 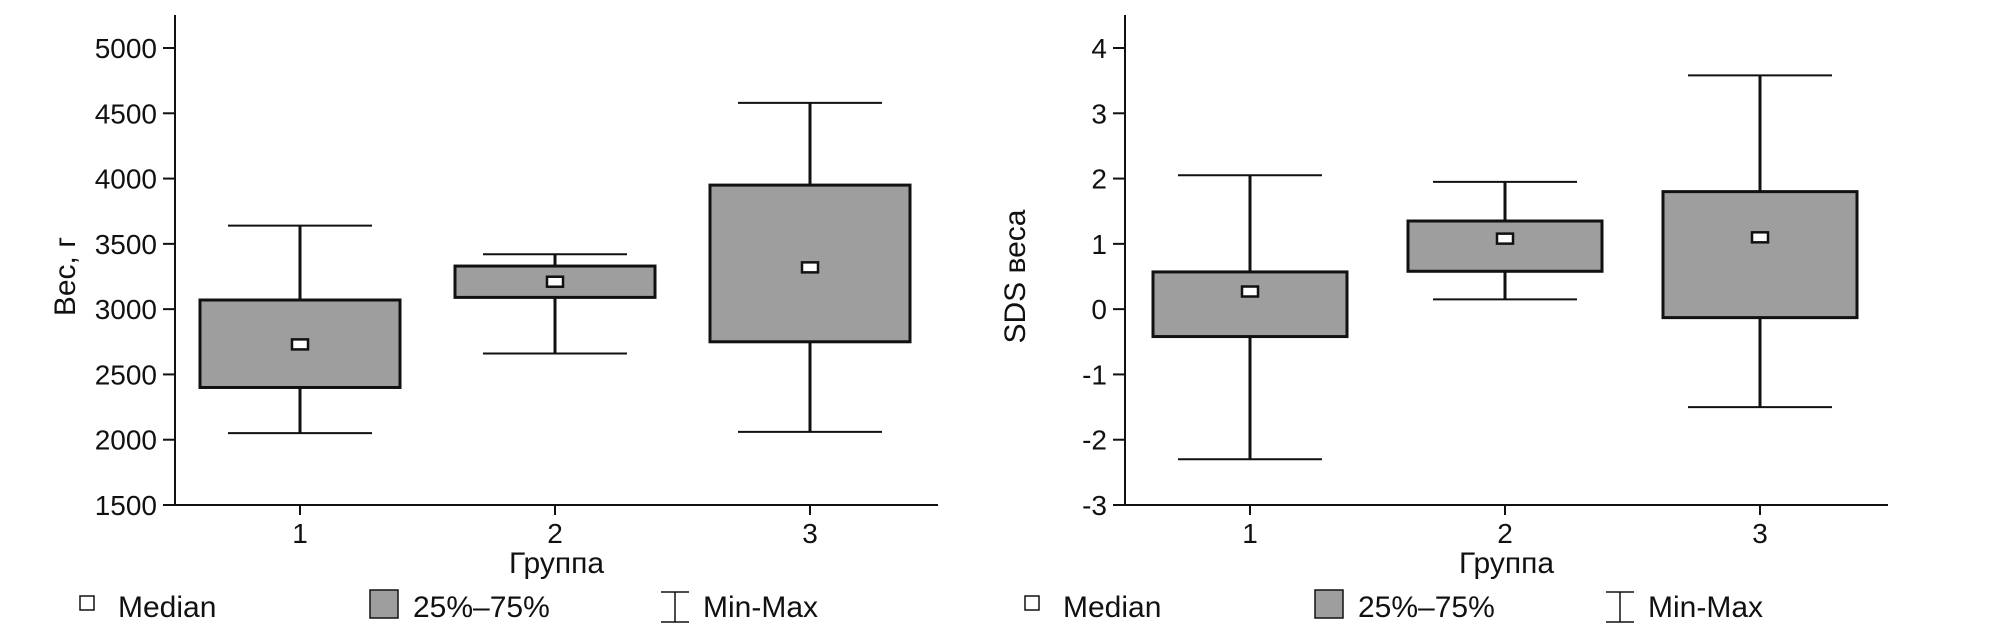 What do you see at coordinates (1099, 48) in the screenshot?
I see `y-tick-label: 4` at bounding box center [1099, 48].